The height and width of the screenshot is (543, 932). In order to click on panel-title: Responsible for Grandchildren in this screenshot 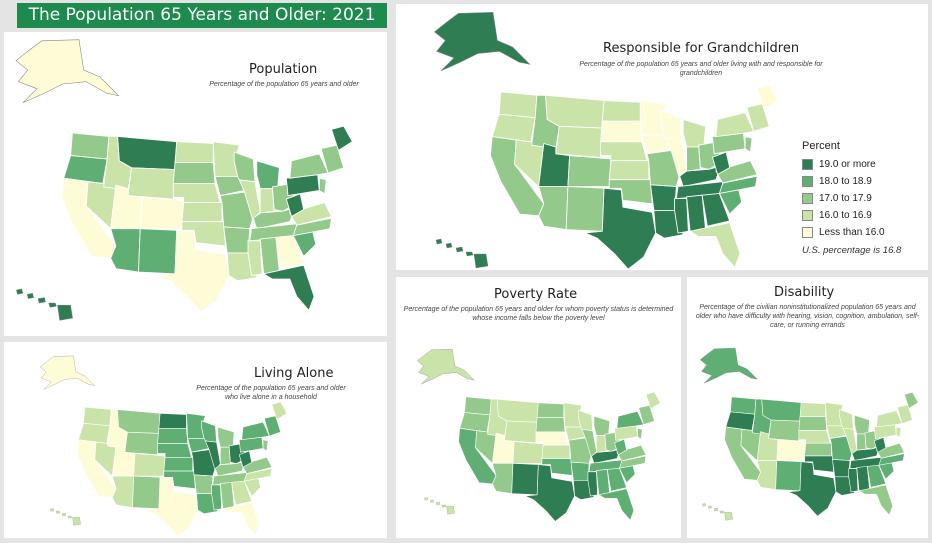, I will do `click(701, 48)`.